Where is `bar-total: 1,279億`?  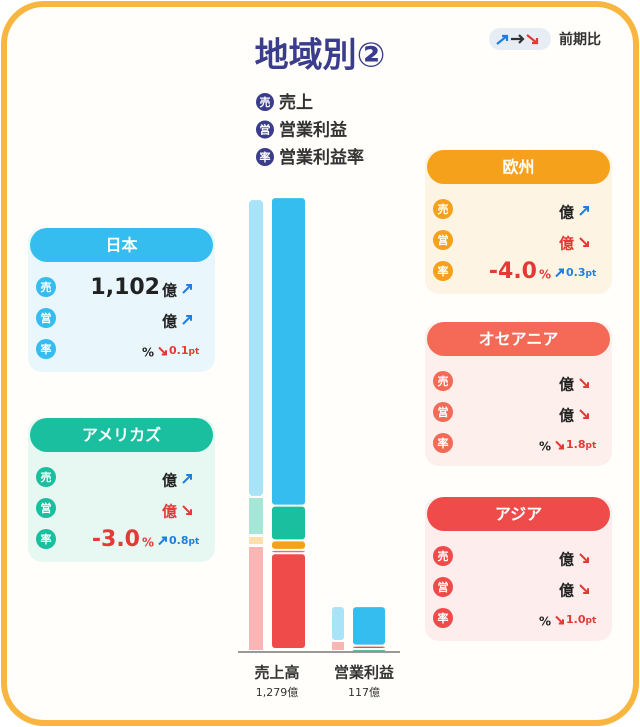
bar-total: 1,279億 is located at coordinates (277, 692).